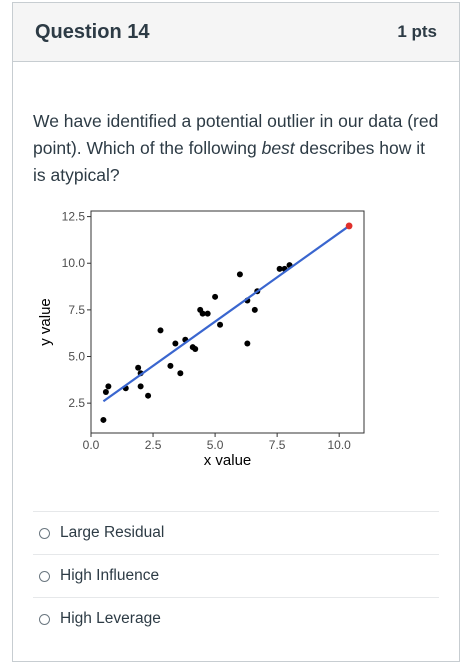  Describe the element at coordinates (229, 161) in the screenshot. I see `question-text-after: describes how it is atypical?` at that location.